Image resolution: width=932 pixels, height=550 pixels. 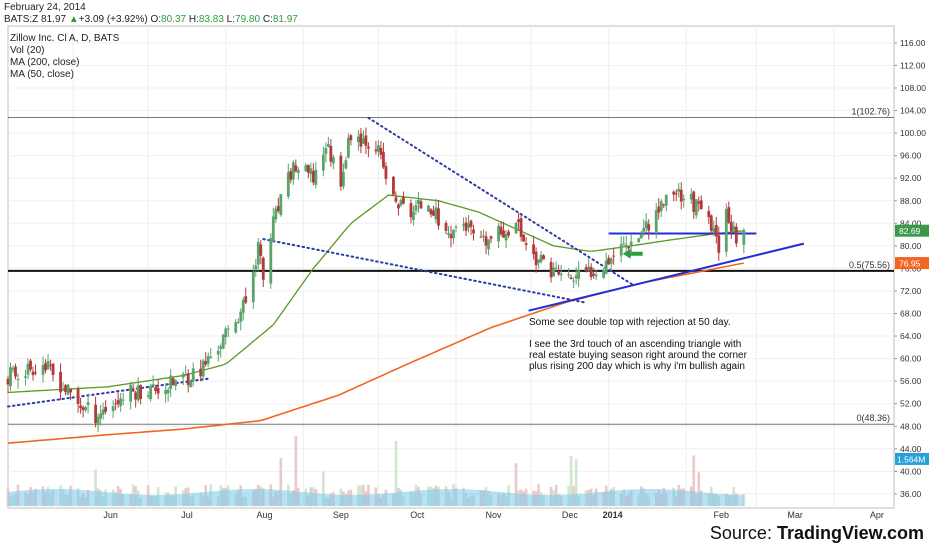 What do you see at coordinates (187, 515) in the screenshot?
I see `x-tick-label: Jul` at bounding box center [187, 515].